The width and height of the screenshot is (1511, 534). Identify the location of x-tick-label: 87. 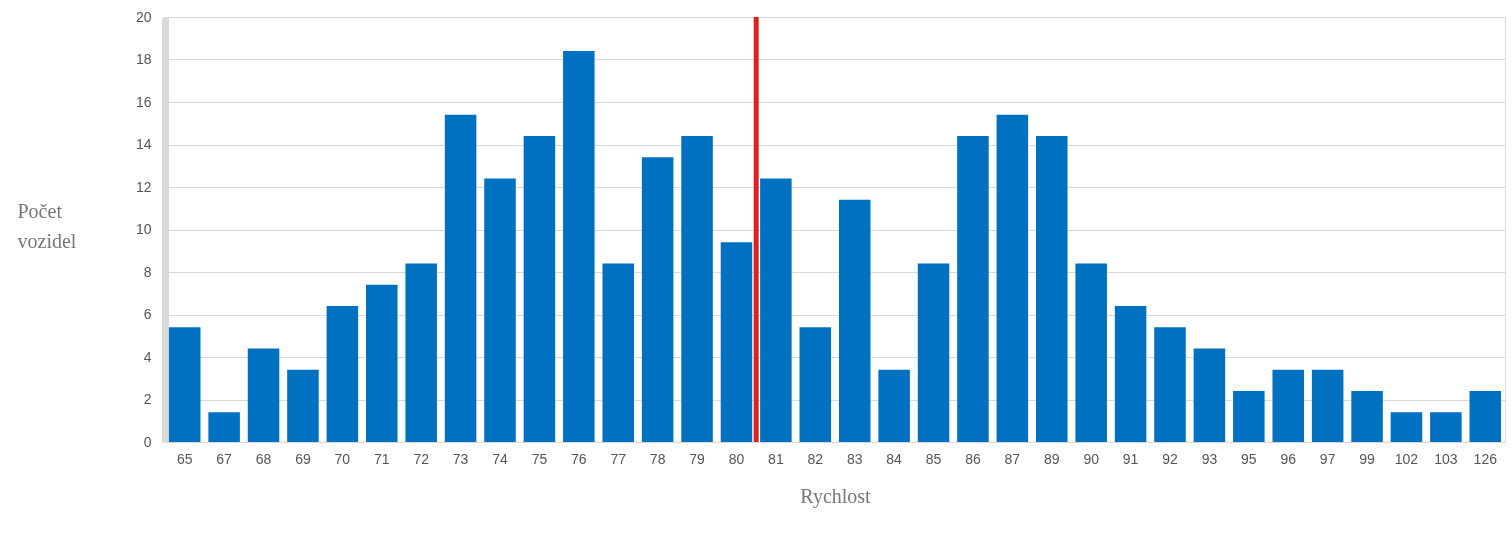
(1012, 458).